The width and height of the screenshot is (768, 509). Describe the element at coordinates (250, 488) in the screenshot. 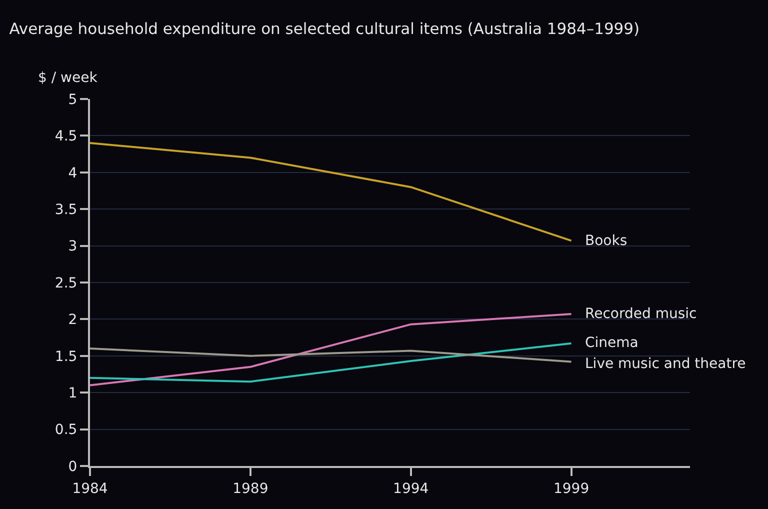

I see `x-tick-label: 1989` at that location.